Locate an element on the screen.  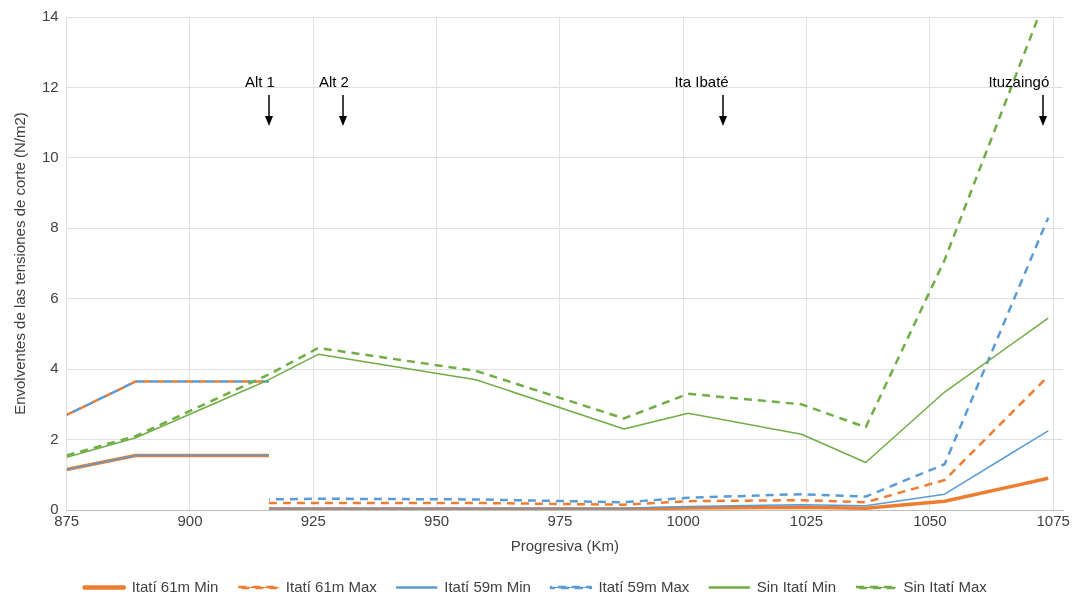
legend-label: Sin Itatí Max is located at coordinates (945, 586).